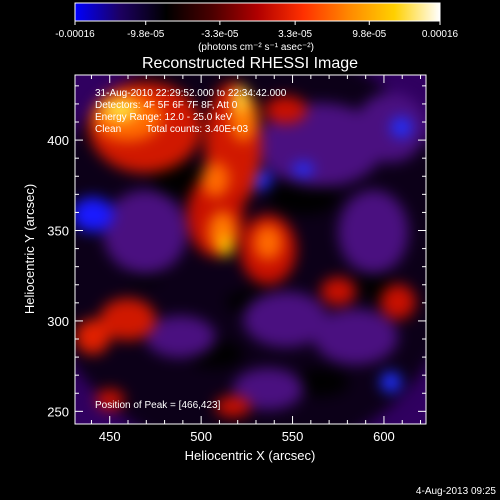 The image size is (500, 500). Describe the element at coordinates (58, 140) in the screenshot. I see `y-tick-label: 400` at that location.